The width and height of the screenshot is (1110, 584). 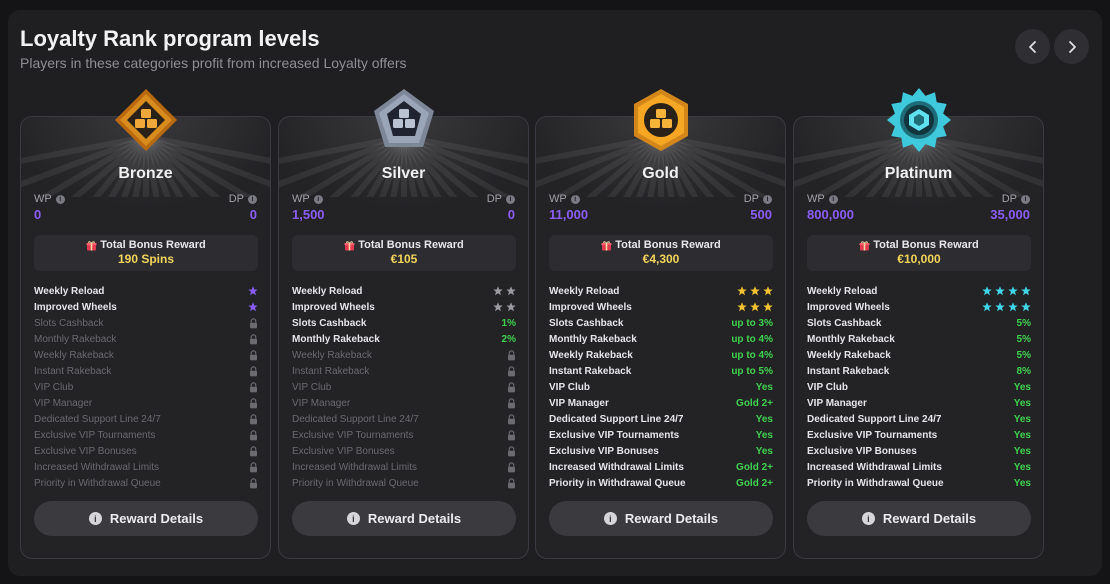 I want to click on feature-row: Priority in Withdrawal Queue, so click(x=404, y=483).